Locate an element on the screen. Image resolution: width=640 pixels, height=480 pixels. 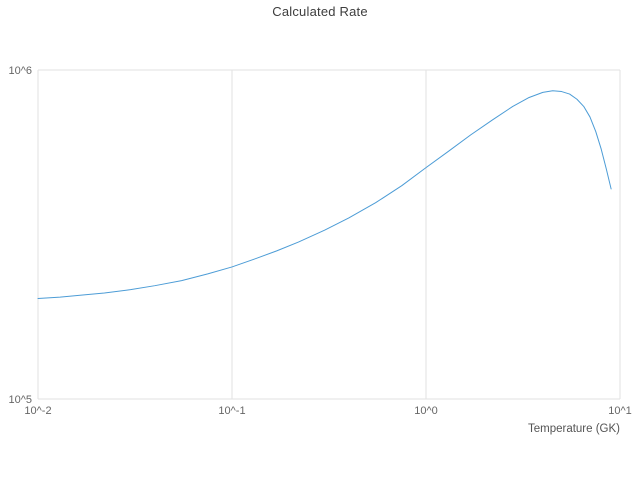
x-tick-label: 10^-1 is located at coordinates (231, 411).